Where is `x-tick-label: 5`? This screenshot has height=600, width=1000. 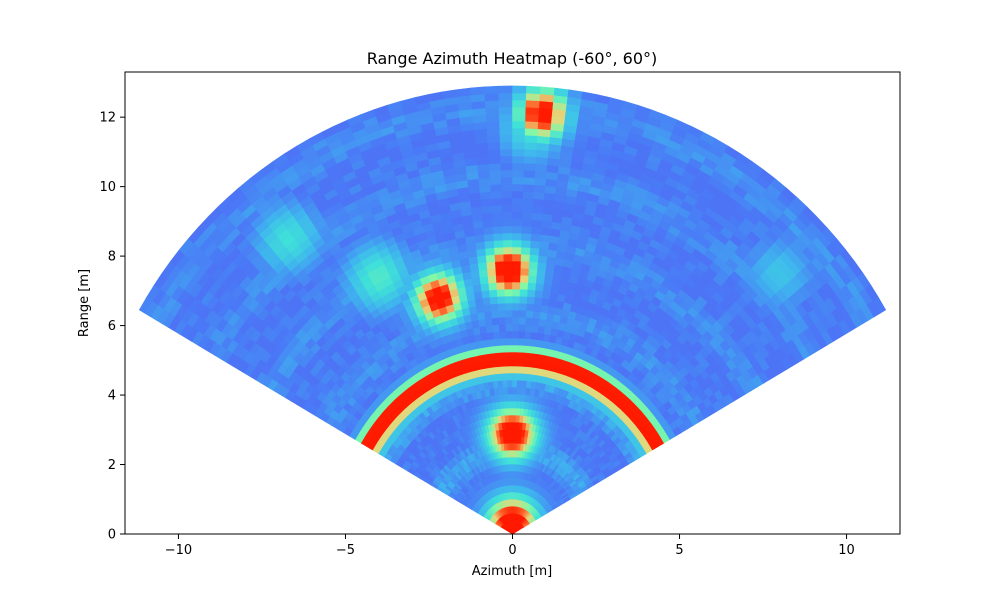 x-tick-label: 5 is located at coordinates (679, 550).